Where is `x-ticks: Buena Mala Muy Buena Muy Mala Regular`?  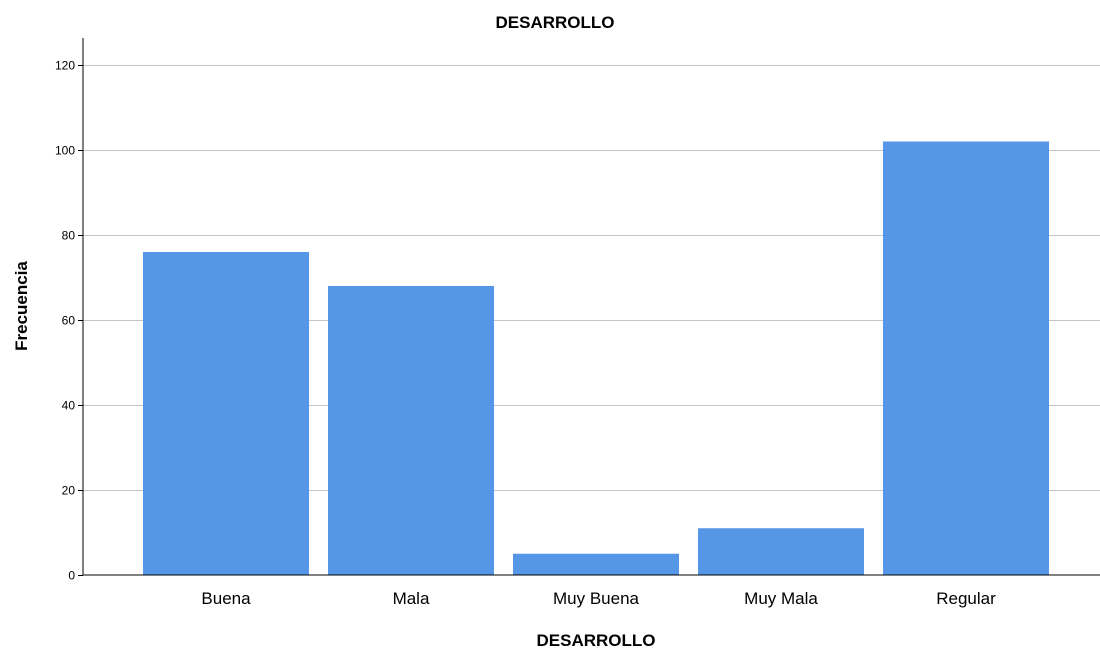
x-ticks: Buena Mala Muy Buena Muy Mala Regular is located at coordinates (598, 598).